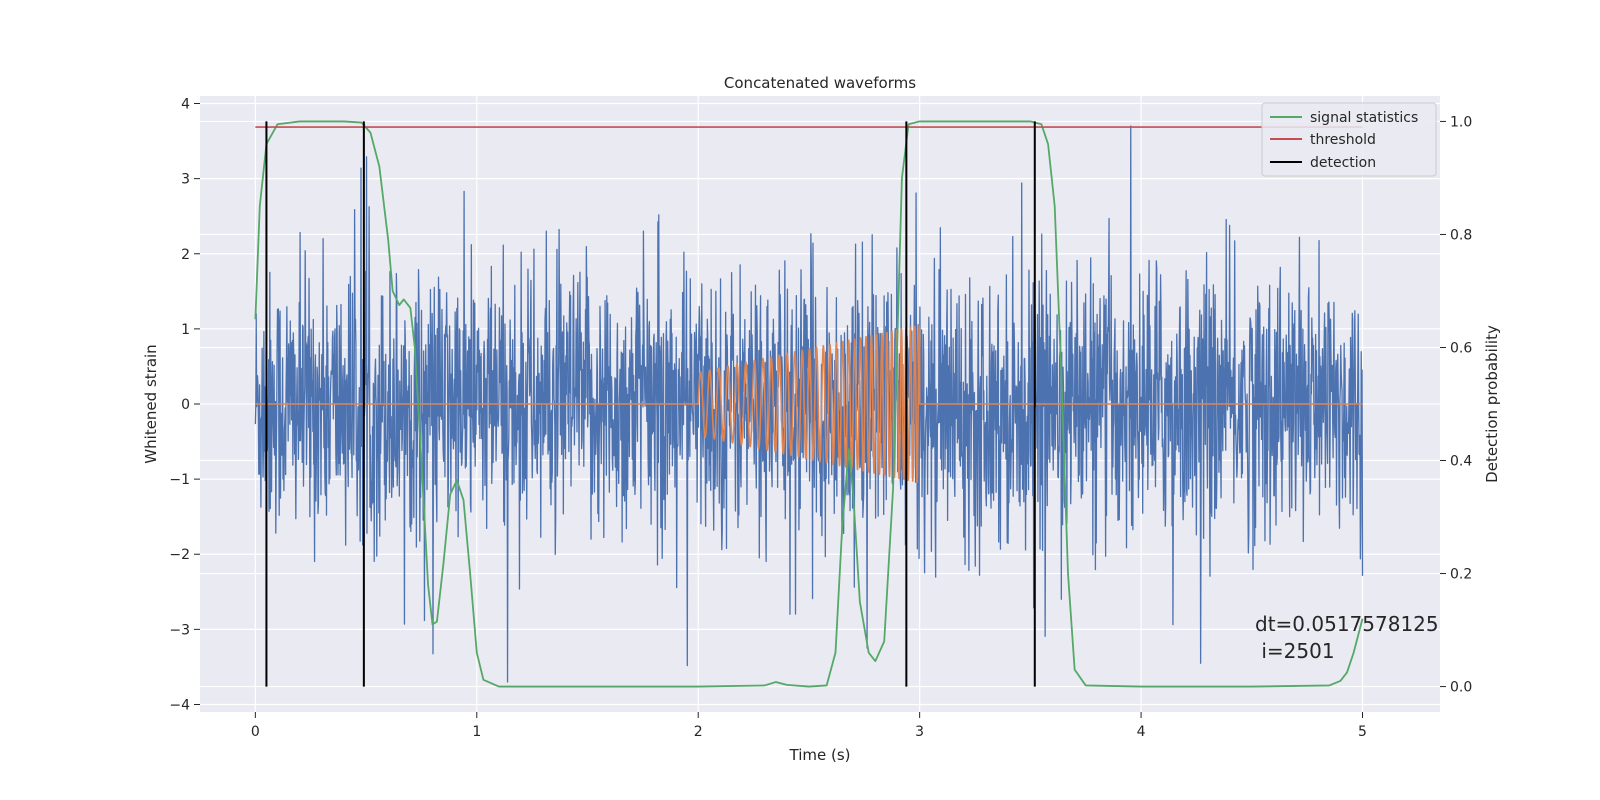  I want to click on y-tick-label-8: 4, so click(185, 105).